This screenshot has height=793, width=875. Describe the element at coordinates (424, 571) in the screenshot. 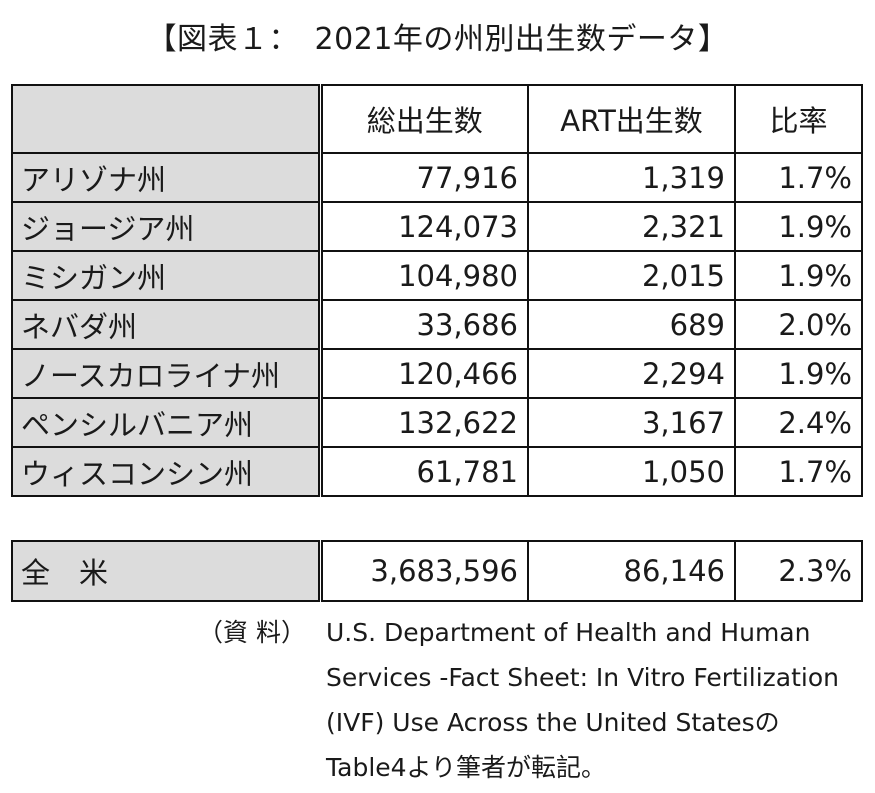

I see `nationwide-total-births: 3,683,596` at that location.